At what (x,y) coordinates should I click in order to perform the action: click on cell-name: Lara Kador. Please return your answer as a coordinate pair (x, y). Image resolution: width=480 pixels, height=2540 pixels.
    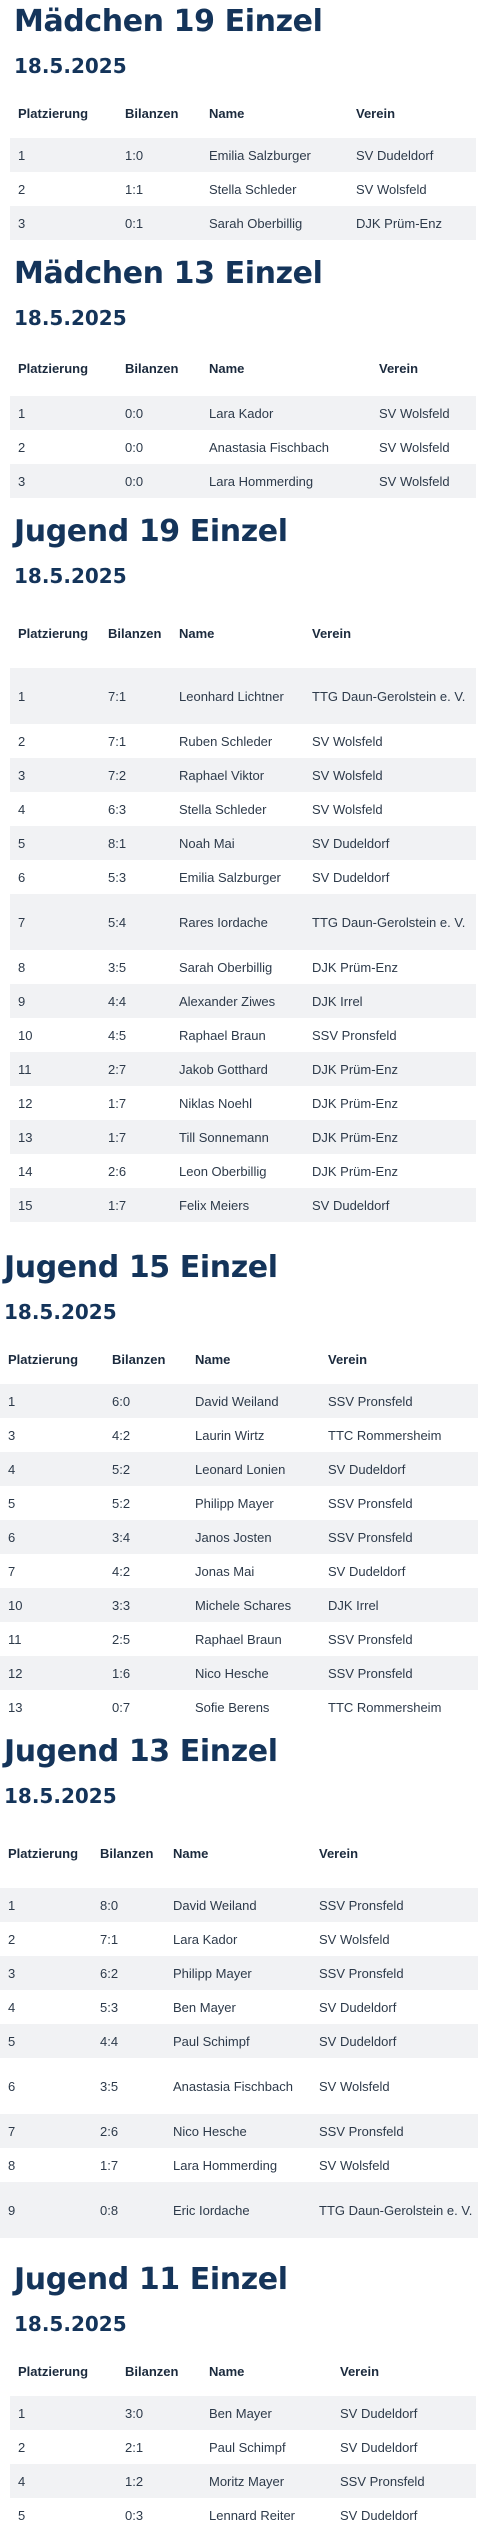
    Looking at the image, I should click on (238, 1939).